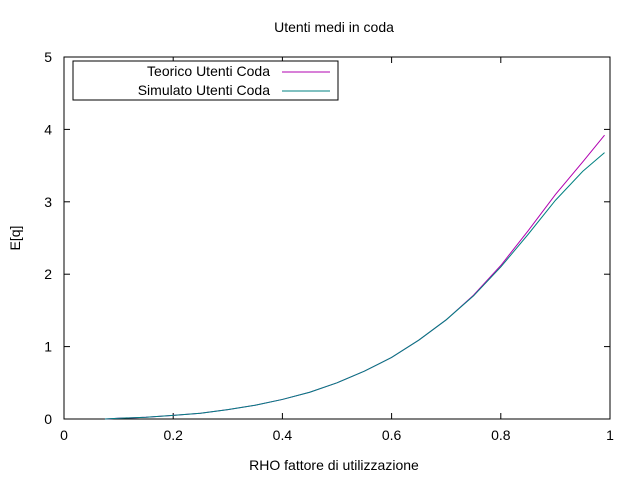  Describe the element at coordinates (334, 465) in the screenshot. I see `x-axis-label: RHO fattore di utilizzazione` at that location.